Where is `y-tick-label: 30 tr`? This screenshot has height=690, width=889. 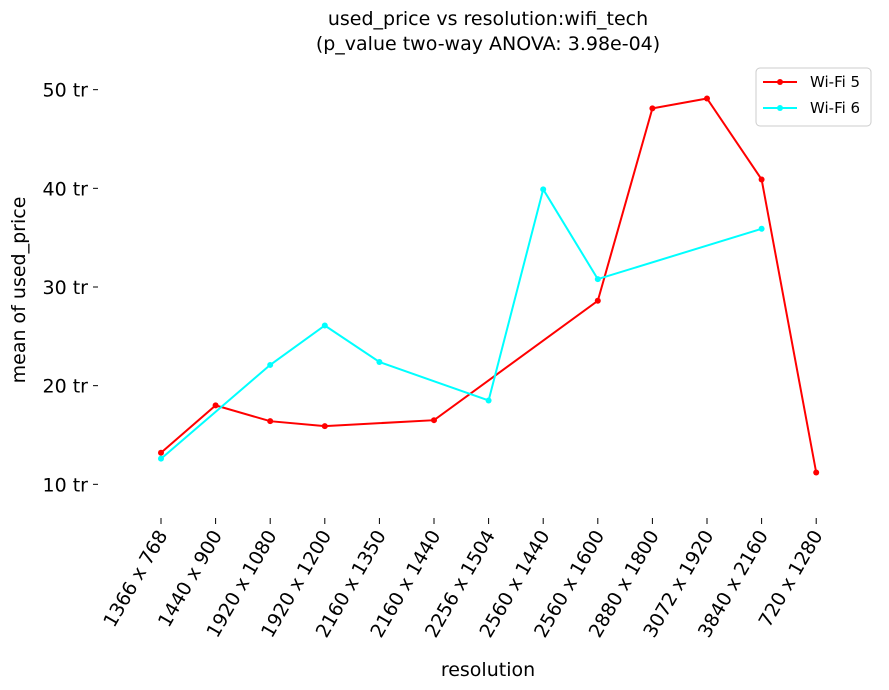
y-tick-label: 30 tr is located at coordinates (66, 288).